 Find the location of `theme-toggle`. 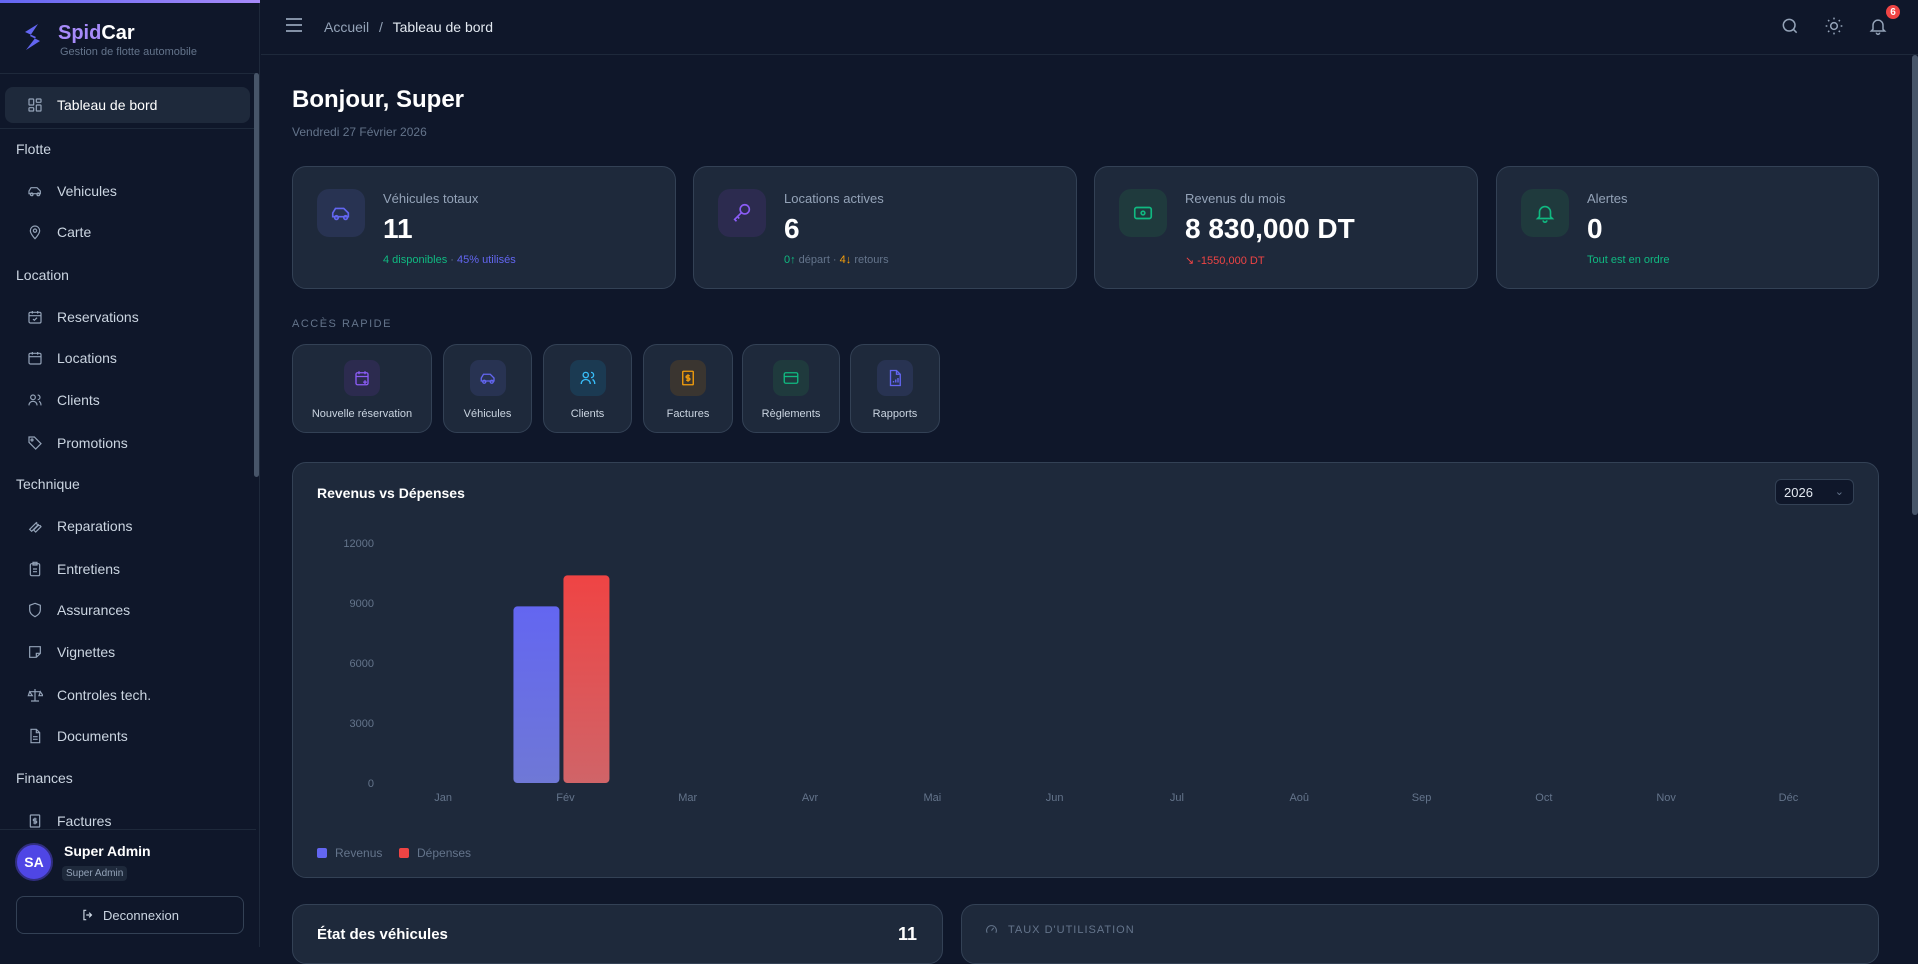

theme-toggle is located at coordinates (1834, 26).